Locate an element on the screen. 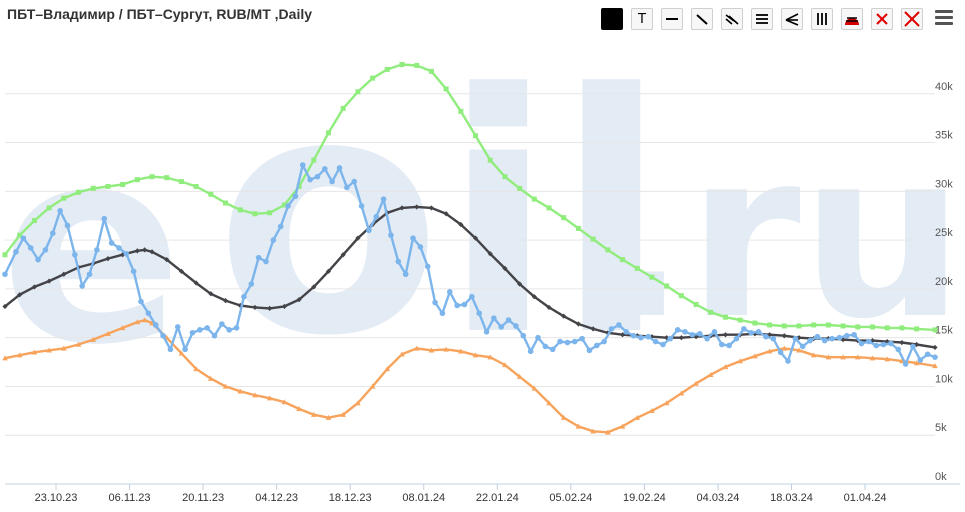  trend-line-icon is located at coordinates (702, 19).